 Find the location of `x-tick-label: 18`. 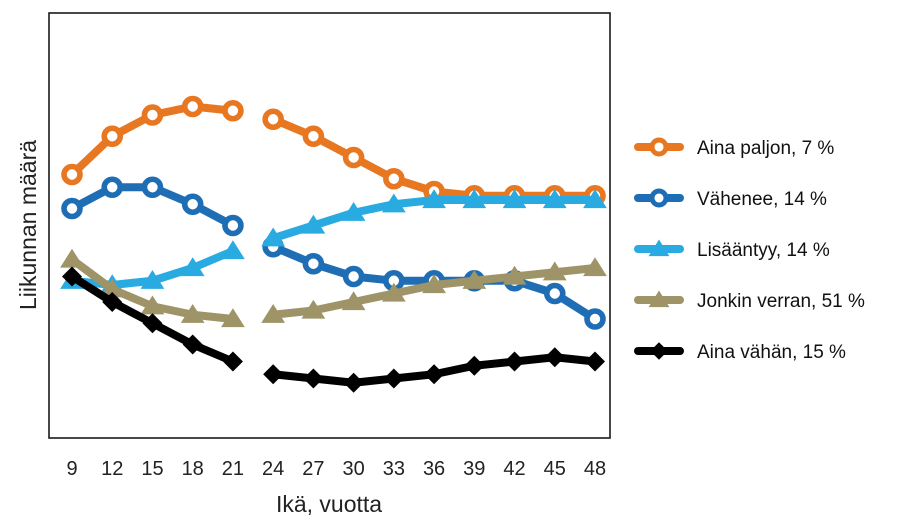

x-tick-label: 18 is located at coordinates (193, 469).